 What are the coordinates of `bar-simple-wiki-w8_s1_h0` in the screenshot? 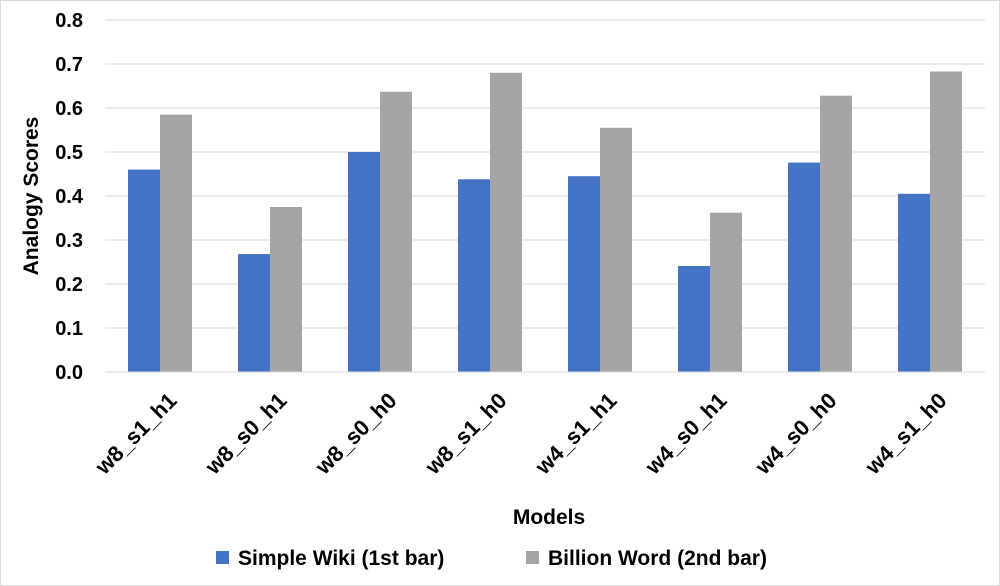 It's located at (474, 275).